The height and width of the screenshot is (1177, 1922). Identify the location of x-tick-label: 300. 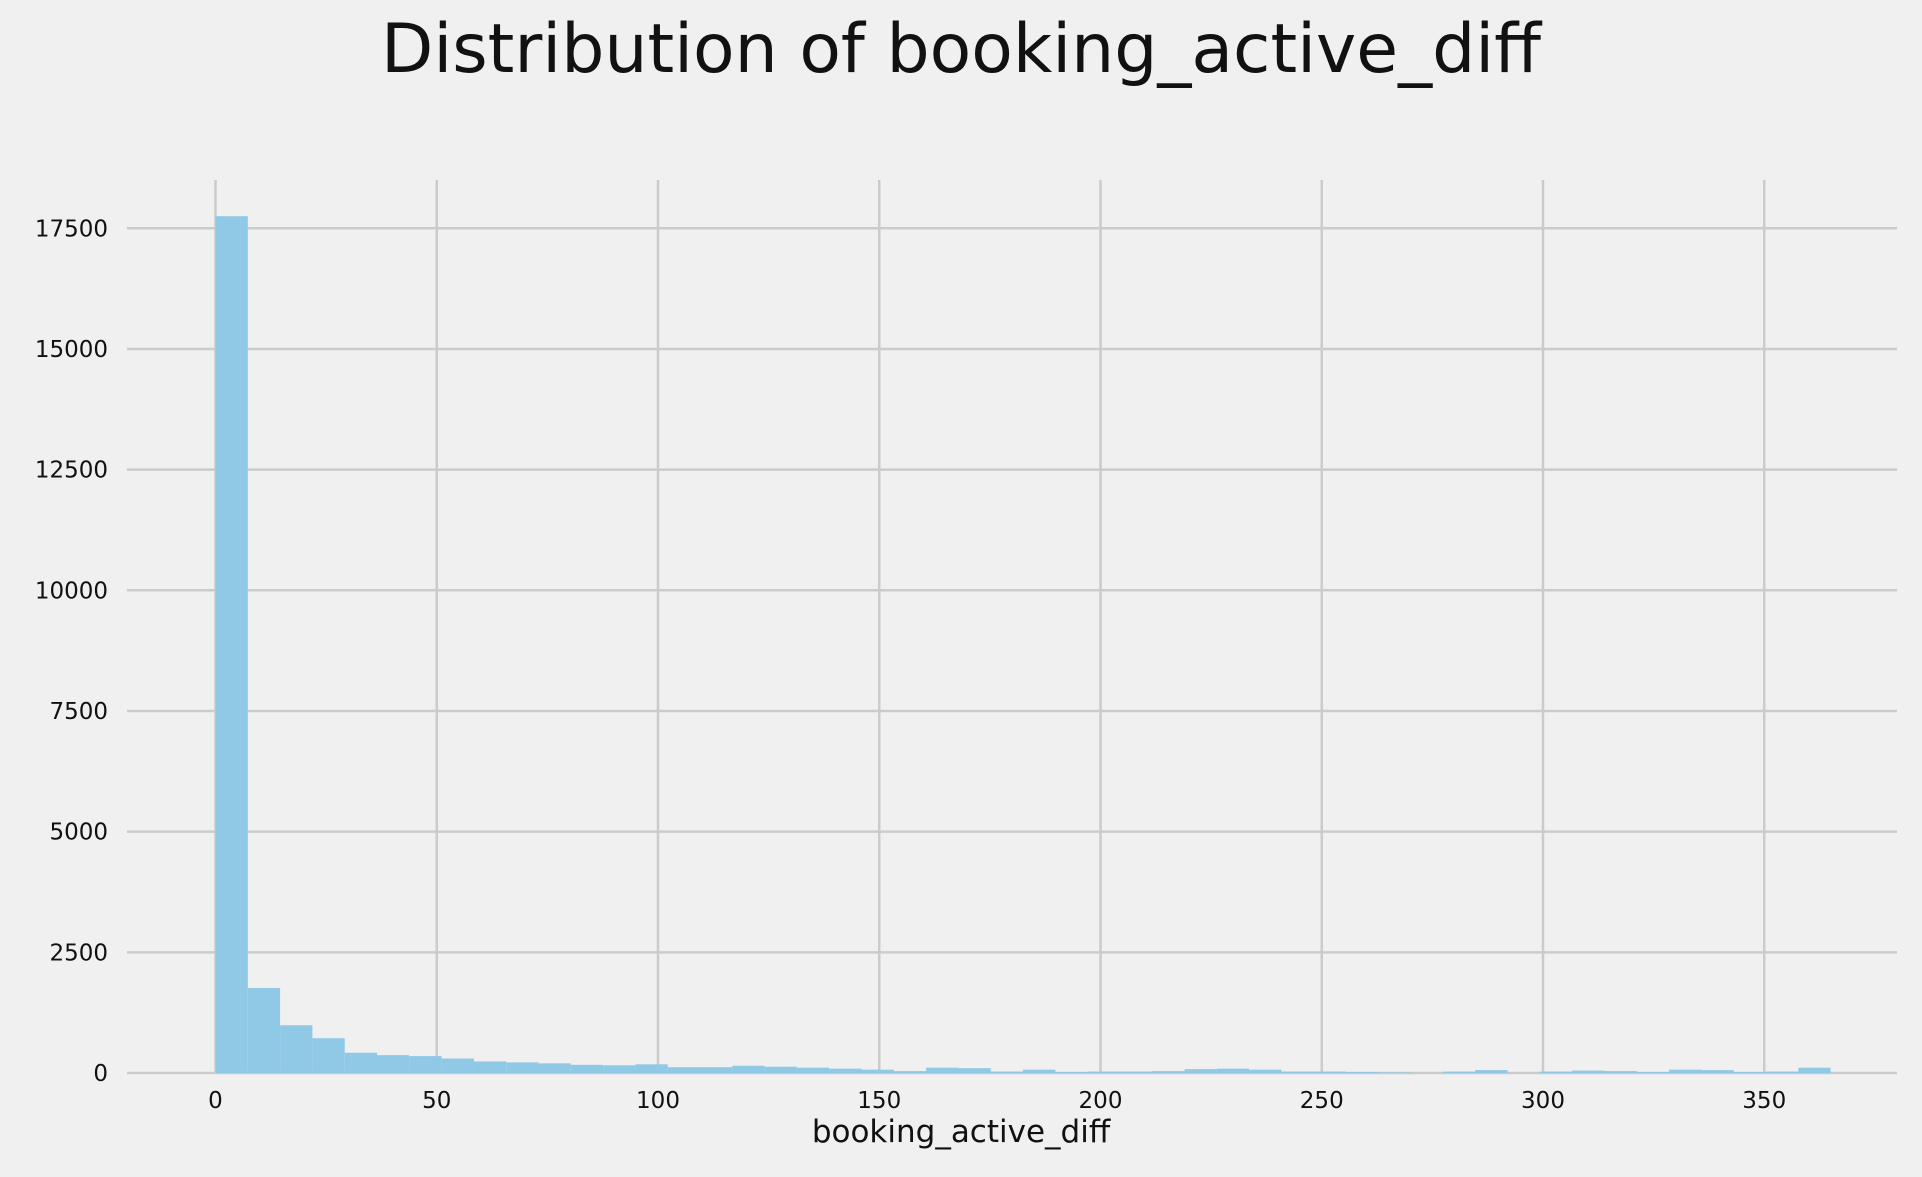
(1543, 1101).